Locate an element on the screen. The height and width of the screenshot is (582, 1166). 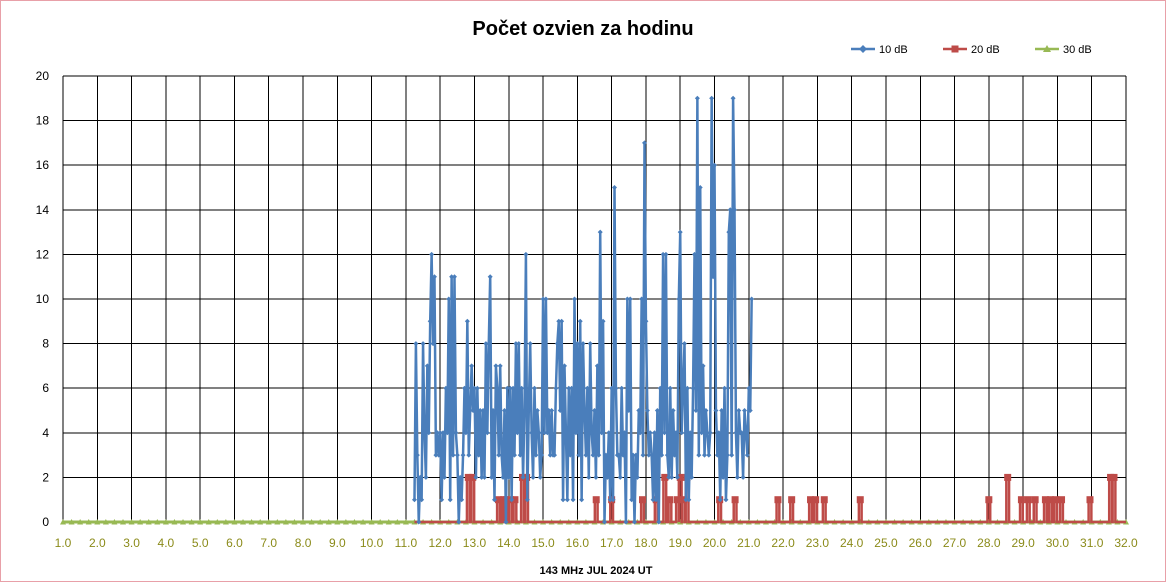
y-tick-label: 14 is located at coordinates (43, 210).